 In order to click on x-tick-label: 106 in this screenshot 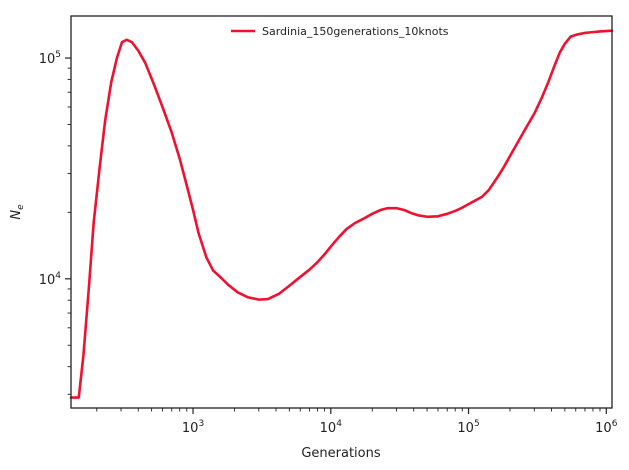, I will do `click(606, 427)`.